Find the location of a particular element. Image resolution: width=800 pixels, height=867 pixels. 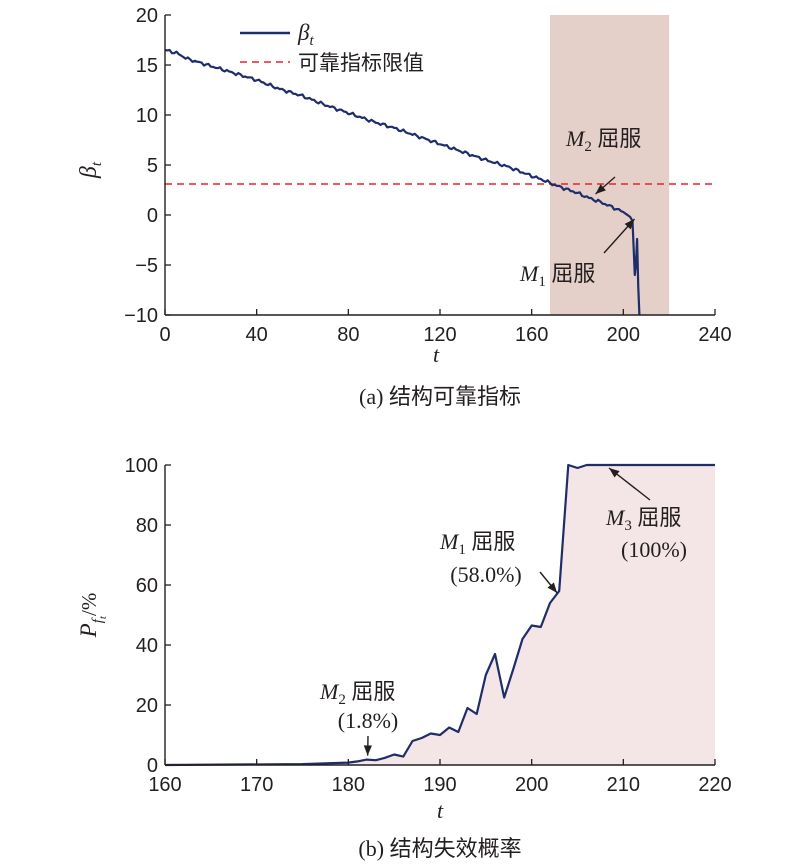

b-y-tick-label: 60 is located at coordinates (147, 586).